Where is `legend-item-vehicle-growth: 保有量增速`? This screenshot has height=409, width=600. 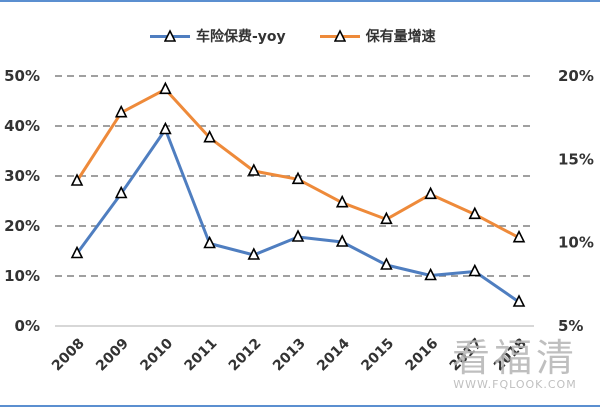 legend-item-vehicle-growth: 保有量增速 is located at coordinates (377, 36).